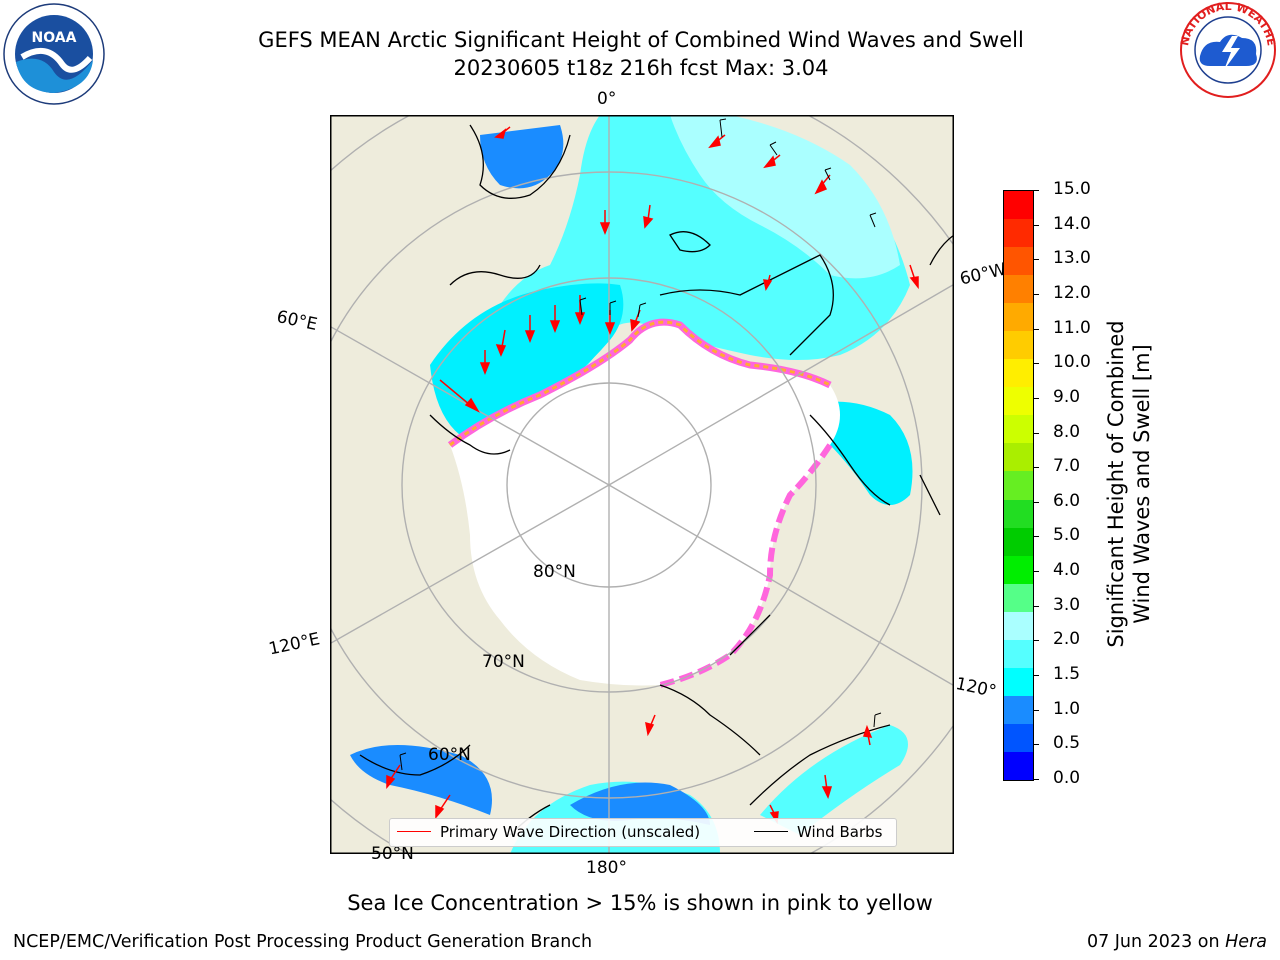 The height and width of the screenshot is (960, 1280). I want to click on lon-label-180: 180°, so click(606, 868).